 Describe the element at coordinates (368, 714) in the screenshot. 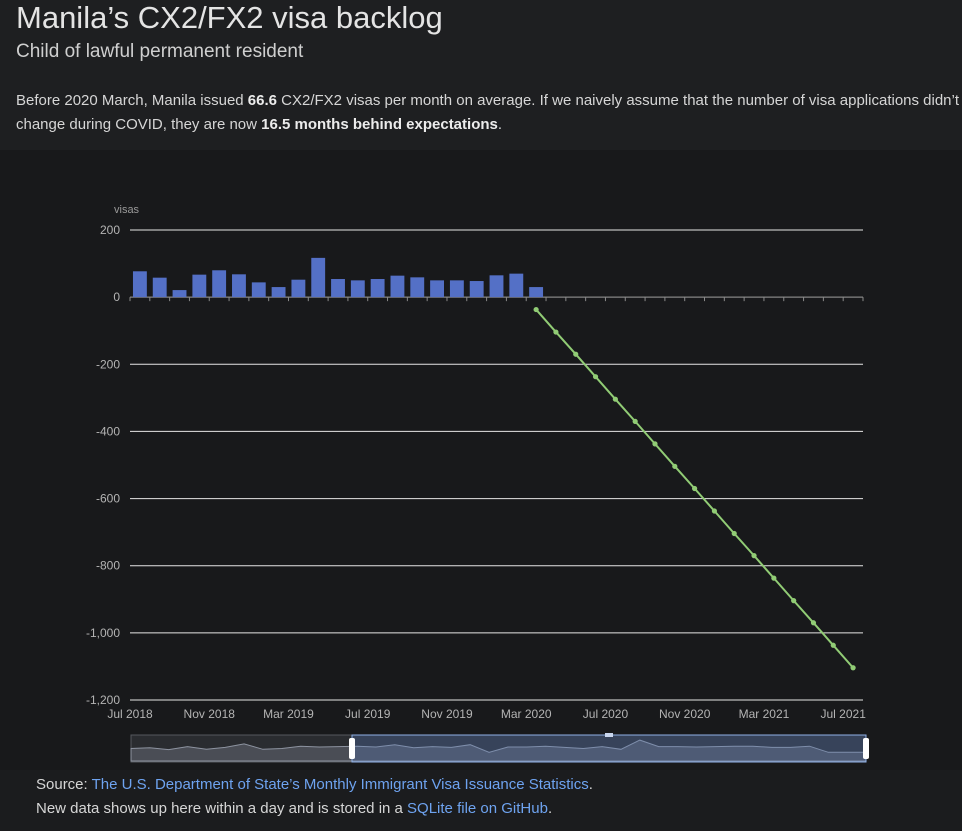

I see `x-tick-label: Jul 2019` at that location.